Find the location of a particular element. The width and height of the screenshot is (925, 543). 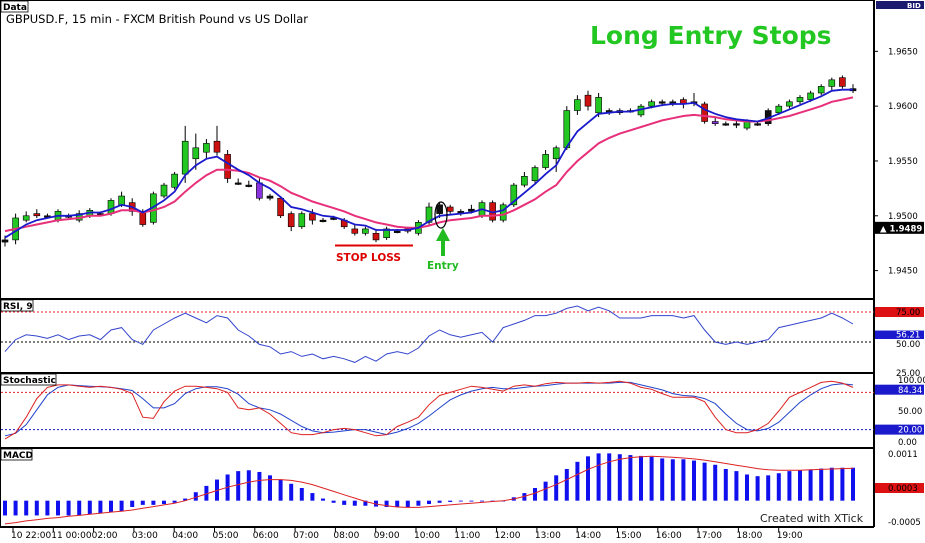

stoch-20-box is located at coordinates (899, 429).